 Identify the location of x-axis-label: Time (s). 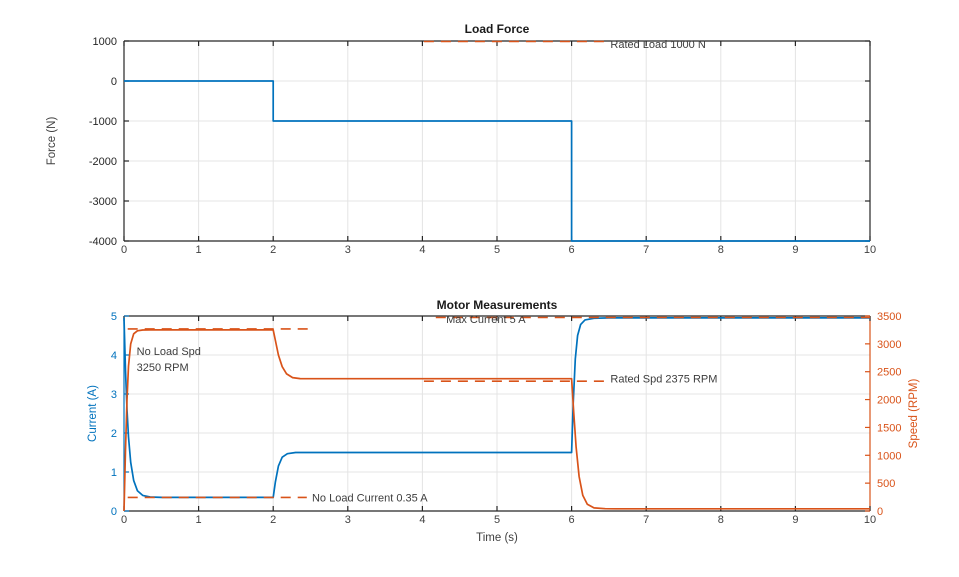
(497, 538).